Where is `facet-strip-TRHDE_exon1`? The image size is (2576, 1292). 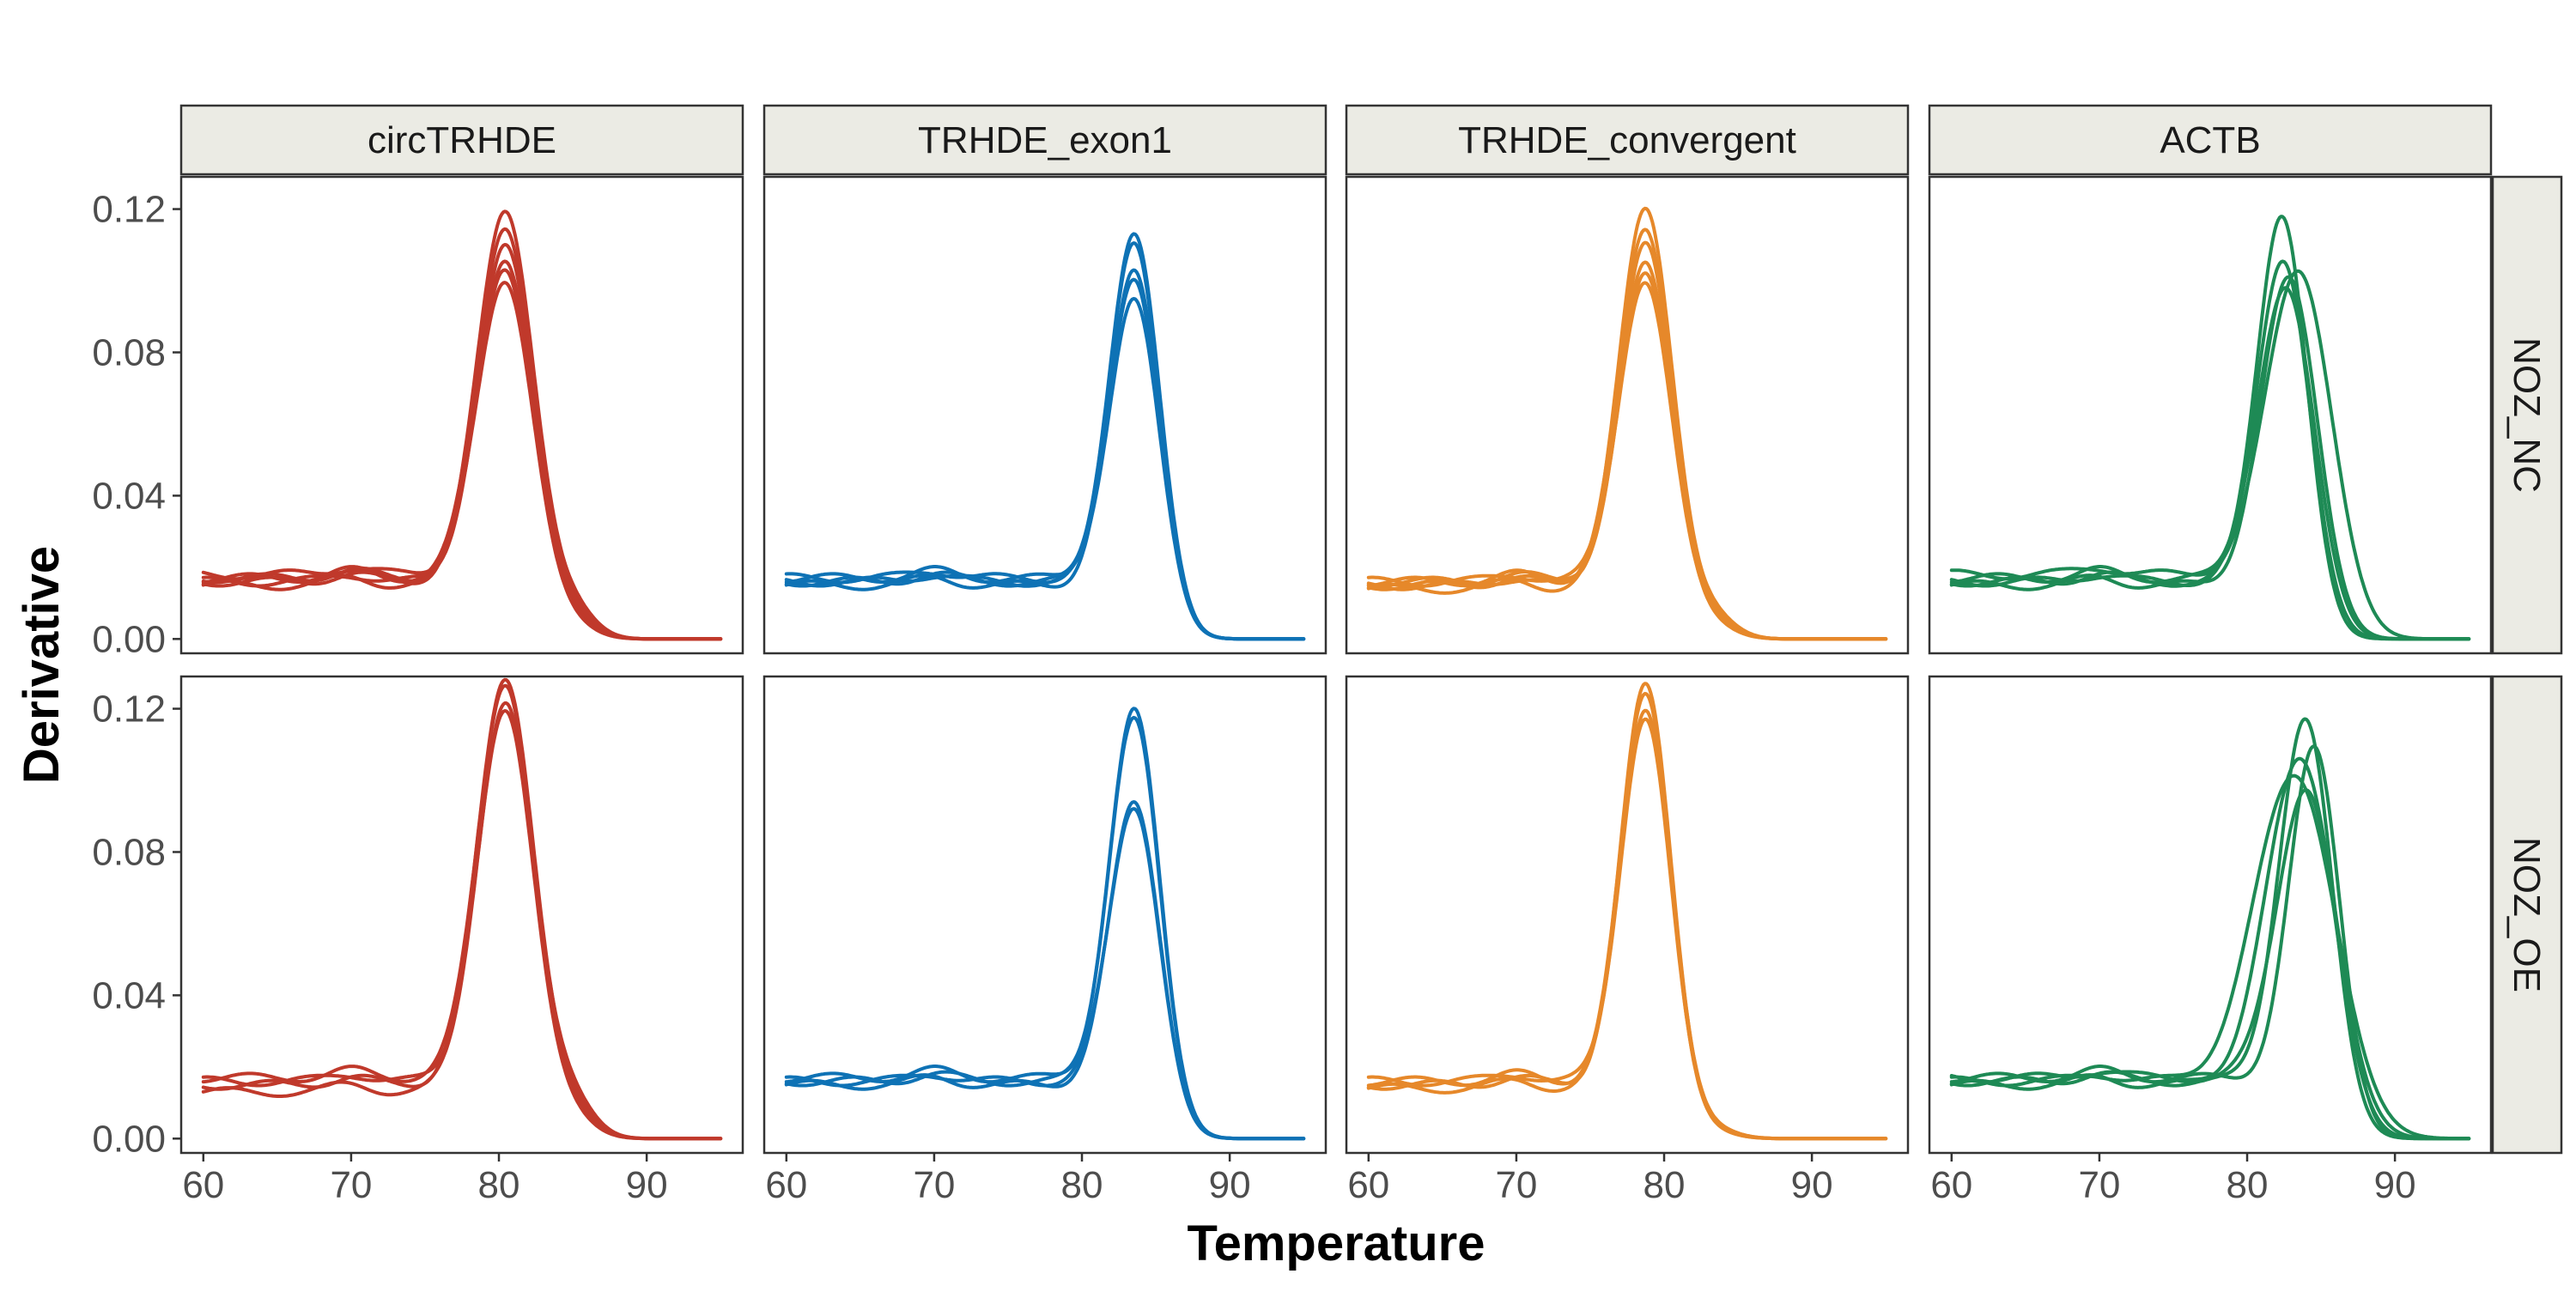
facet-strip-TRHDE_exon1 is located at coordinates (1045, 140).